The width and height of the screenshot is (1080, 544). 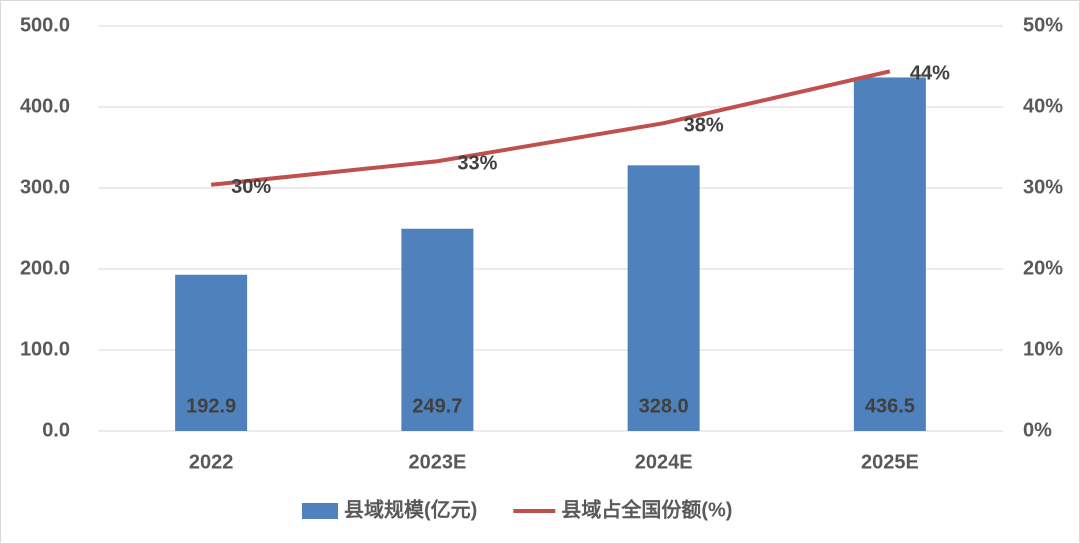 What do you see at coordinates (45, 106) in the screenshot?
I see `y-tick-label: 400.0` at bounding box center [45, 106].